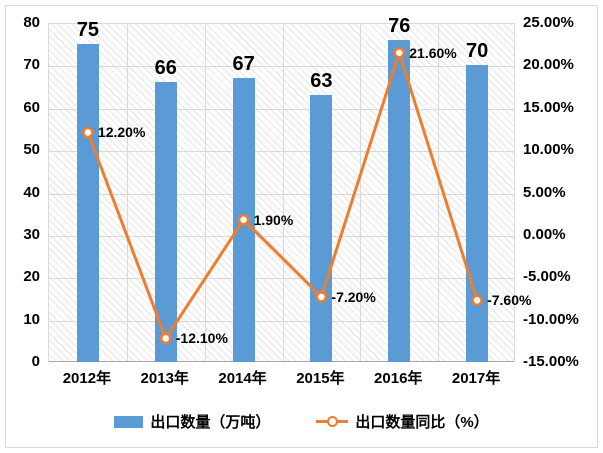  Describe the element at coordinates (242, 378) in the screenshot. I see `x-axis-label: 2014年` at that location.